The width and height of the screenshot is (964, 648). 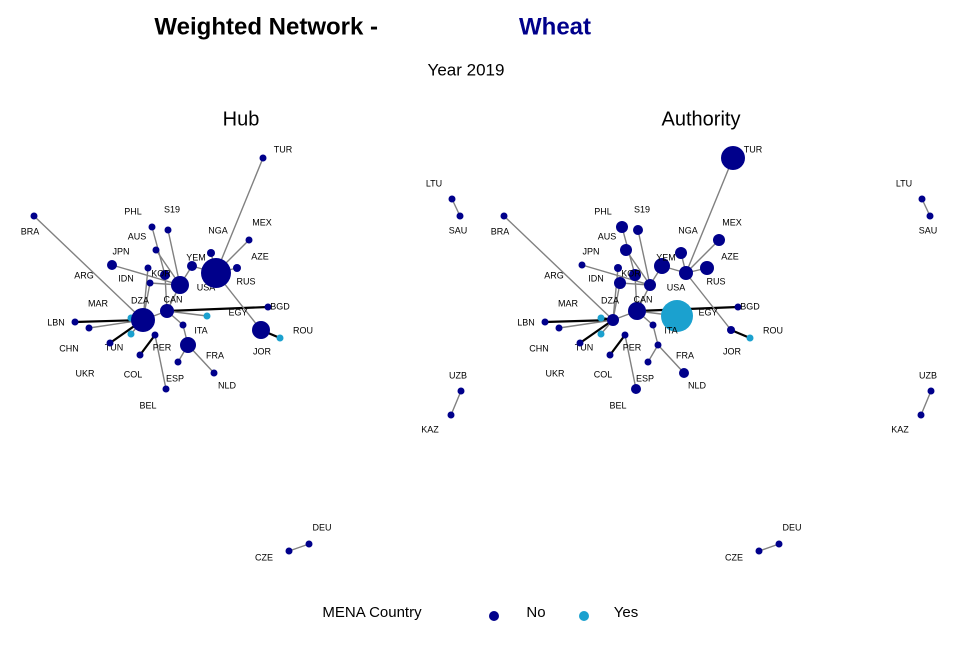 I want to click on node-label: NGA, so click(x=218, y=230).